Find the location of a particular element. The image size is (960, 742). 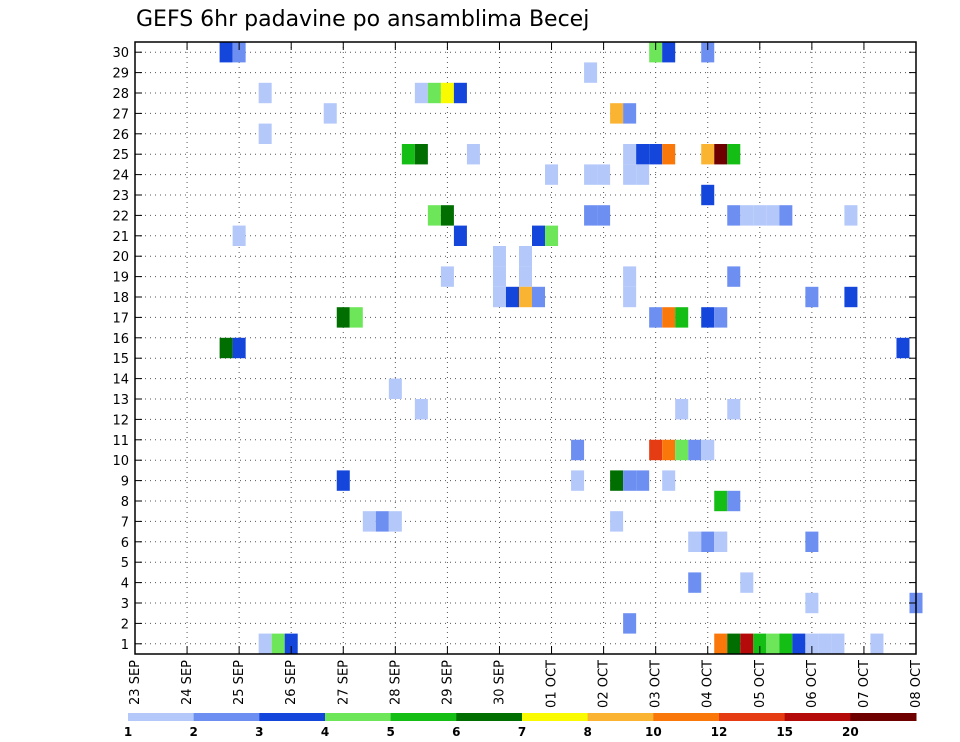

y-tick-label: 18 is located at coordinates (120, 298).